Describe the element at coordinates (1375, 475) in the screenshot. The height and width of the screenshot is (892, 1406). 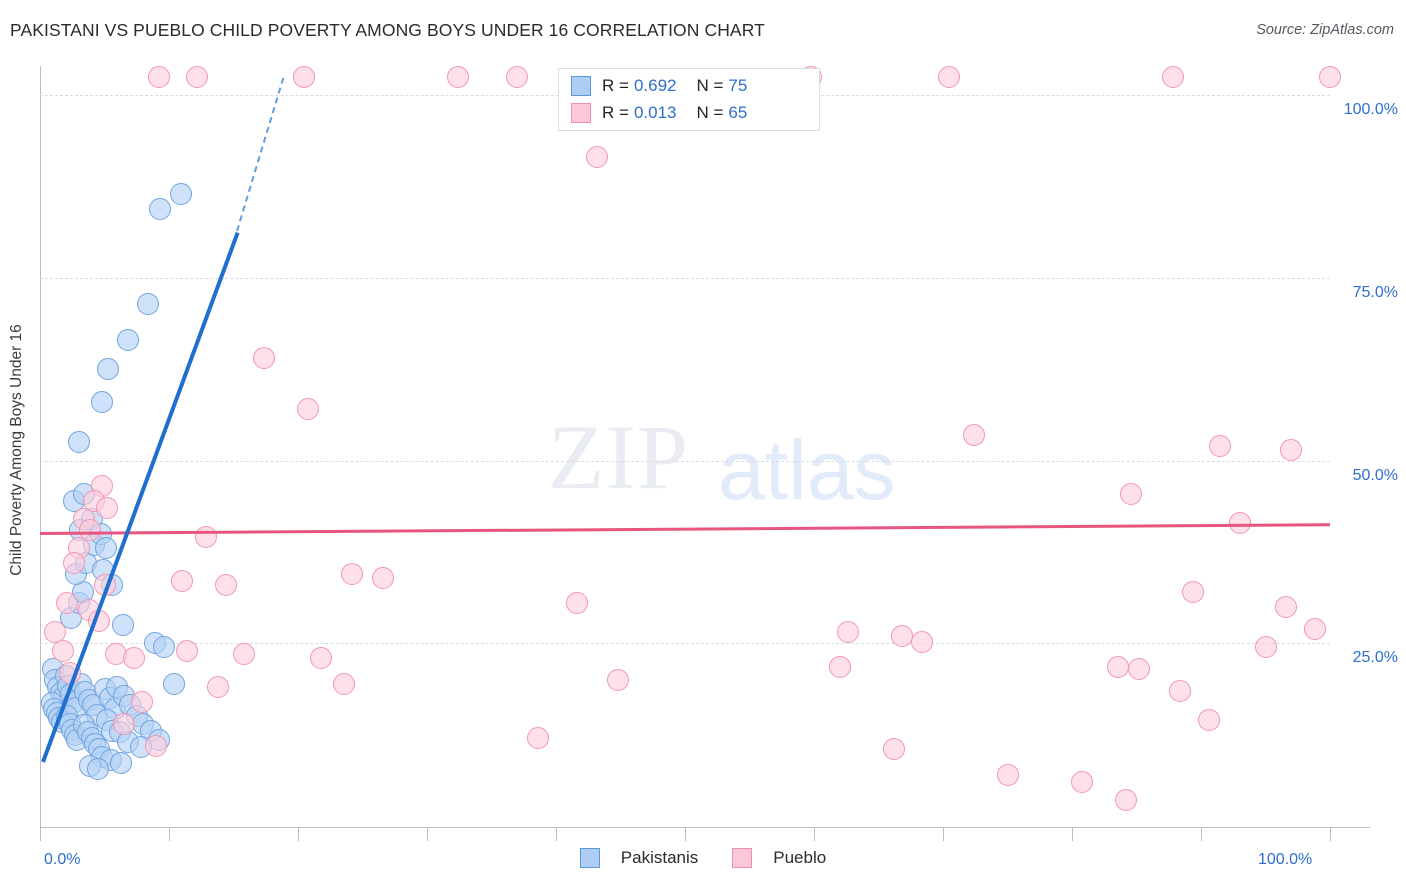
I see `y-axis-tick-label: 50.0%` at that location.